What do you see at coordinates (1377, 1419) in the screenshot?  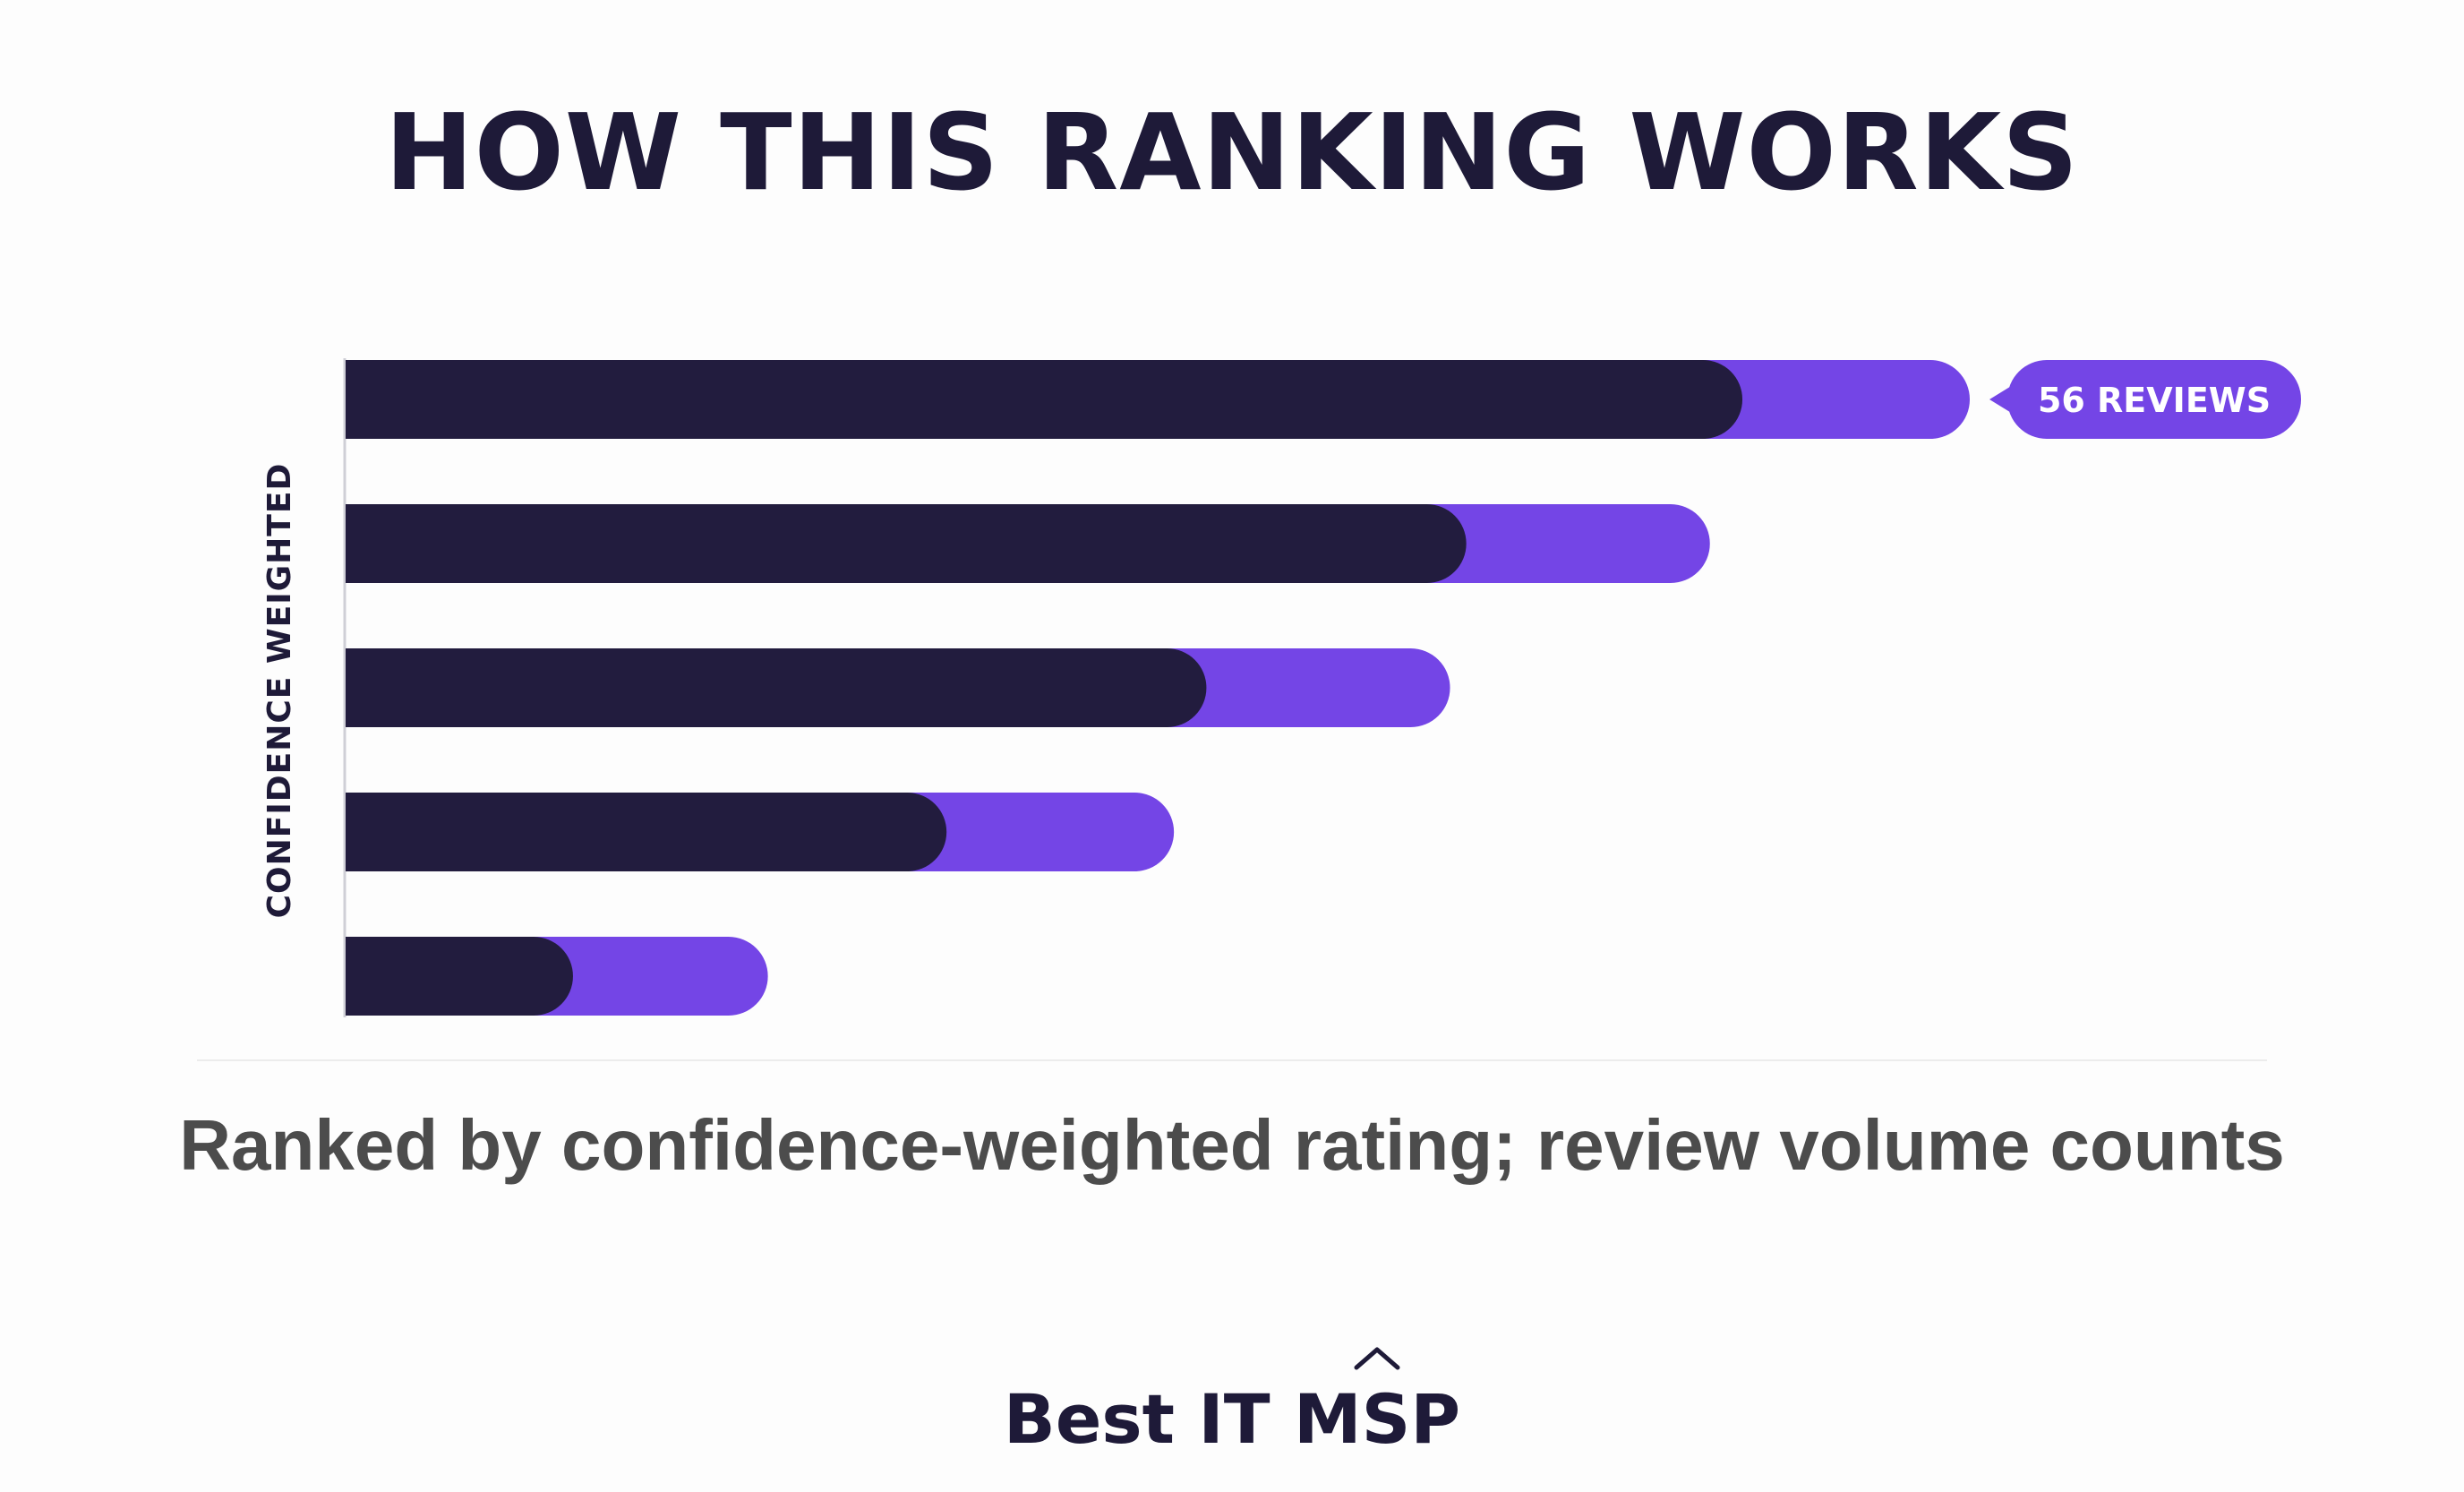 I see `brand-mark-text: MSP` at bounding box center [1377, 1419].